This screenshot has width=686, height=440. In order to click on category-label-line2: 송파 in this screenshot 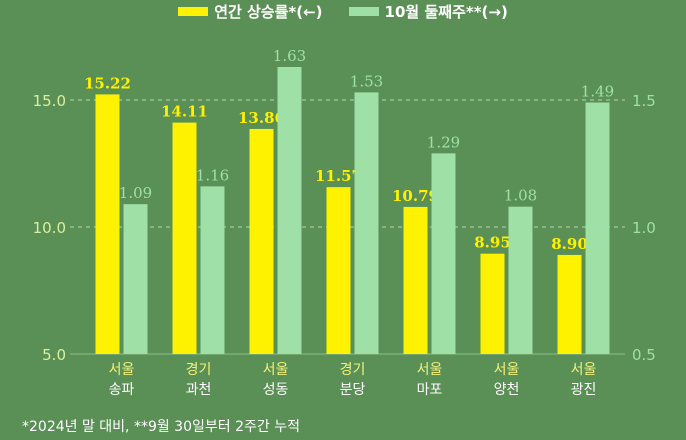, I will do `click(122, 390)`.